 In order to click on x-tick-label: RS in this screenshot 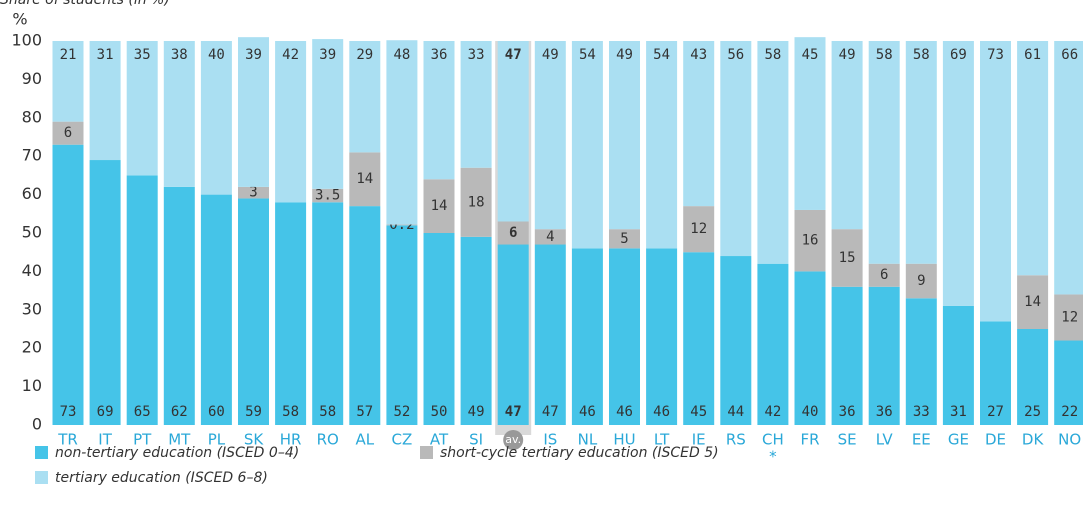, I will do `click(736, 440)`.